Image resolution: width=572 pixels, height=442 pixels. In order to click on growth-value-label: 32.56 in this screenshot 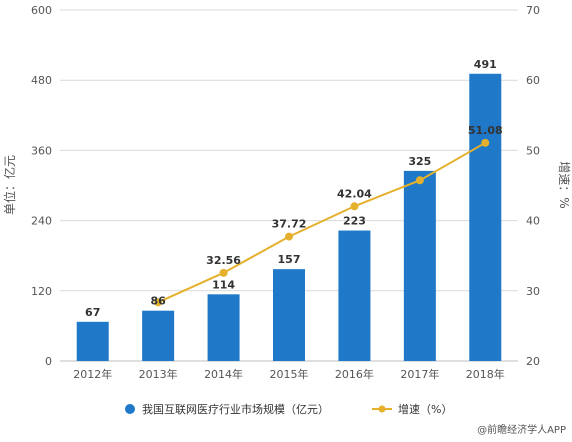, I will do `click(223, 260)`.